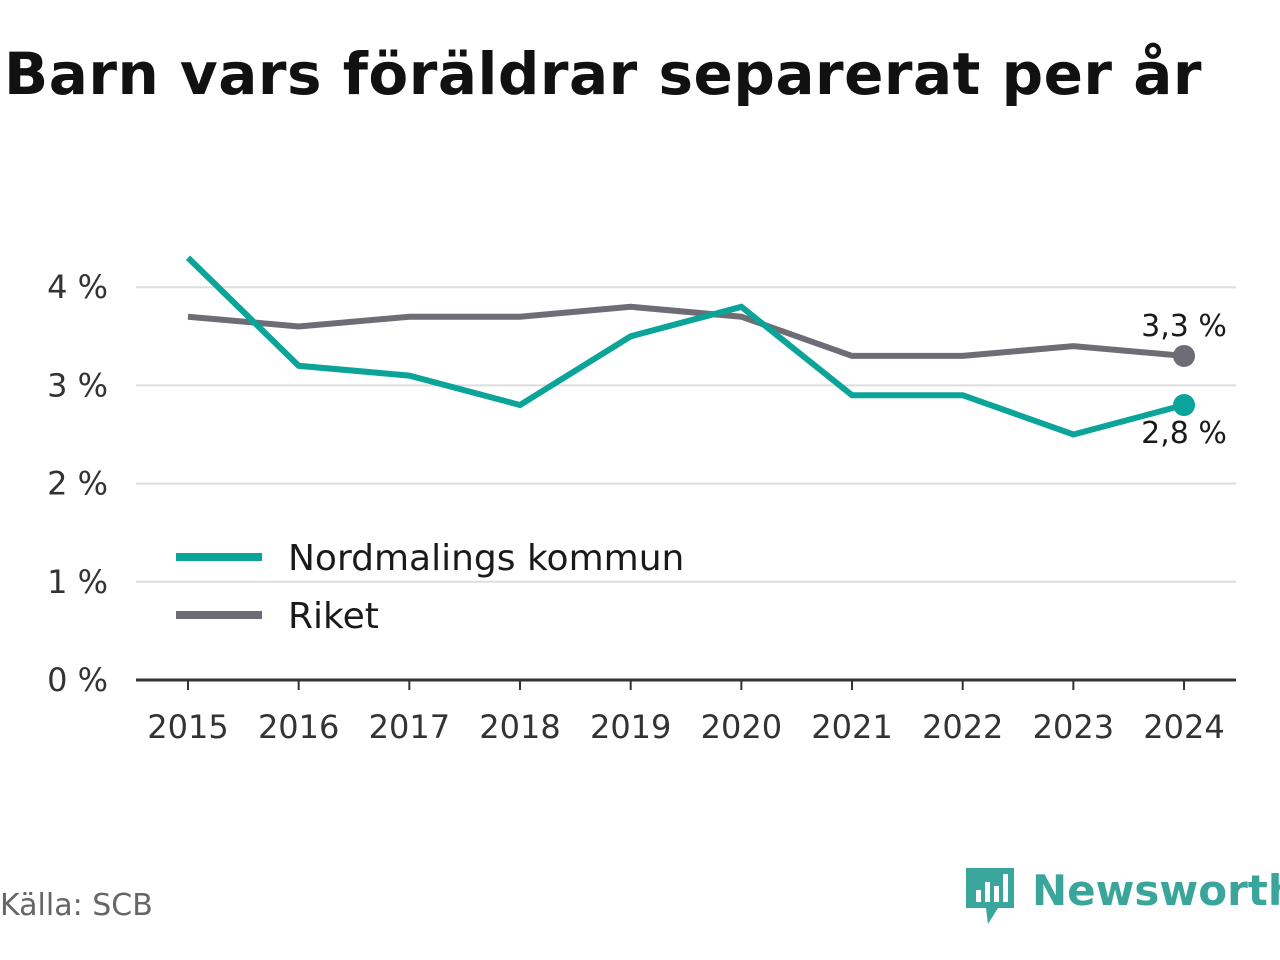 The height and width of the screenshot is (960, 1280). I want to click on source-note: Källa: SCB, so click(76, 905).